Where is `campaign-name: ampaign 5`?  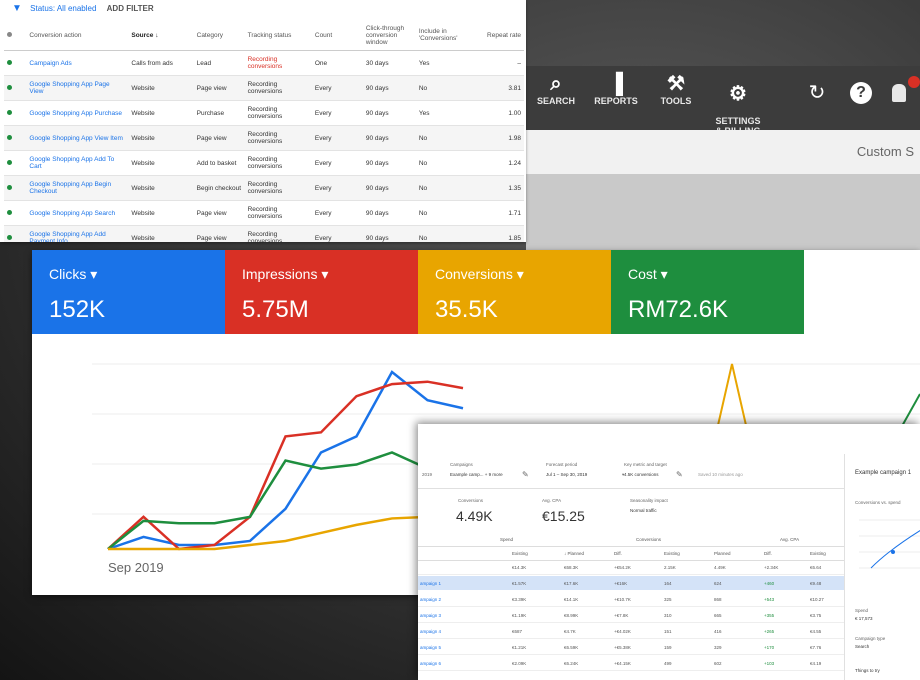 campaign-name: ampaign 5 is located at coordinates (431, 647).